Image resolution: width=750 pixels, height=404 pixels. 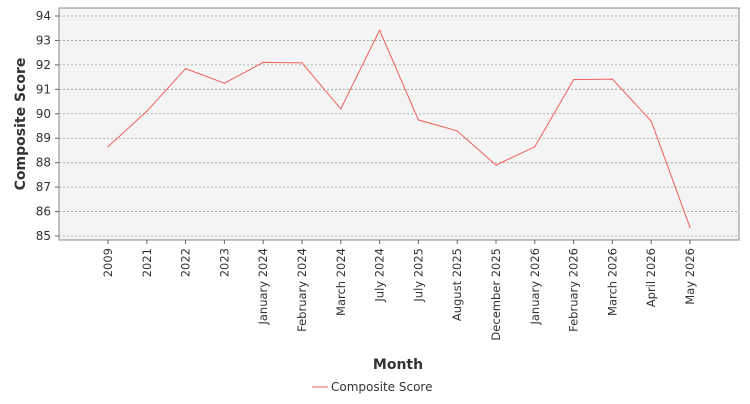 I want to click on x-tick-label: July 2025, so click(x=418, y=275).